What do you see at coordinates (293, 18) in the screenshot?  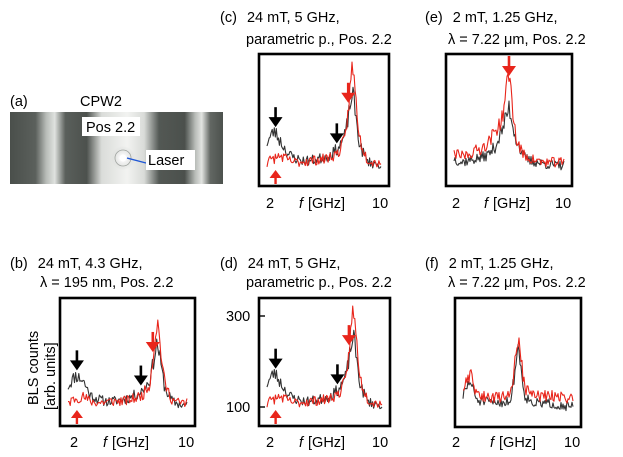 I see `panel-c-title-1: 24 mT, 5 GHz,` at bounding box center [293, 18].